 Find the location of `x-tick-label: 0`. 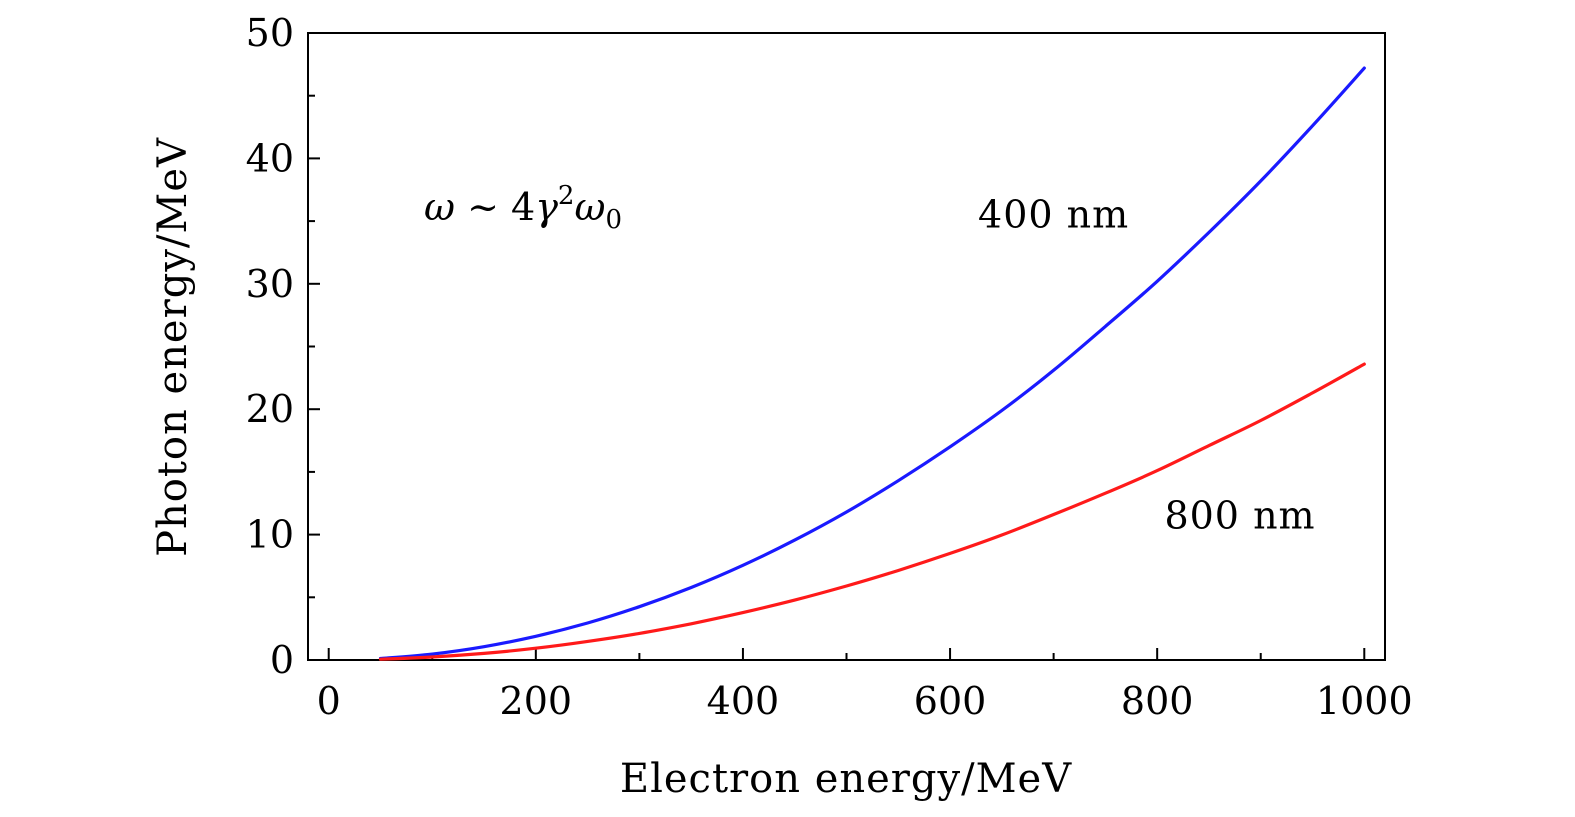

x-tick-label: 0 is located at coordinates (329, 701).